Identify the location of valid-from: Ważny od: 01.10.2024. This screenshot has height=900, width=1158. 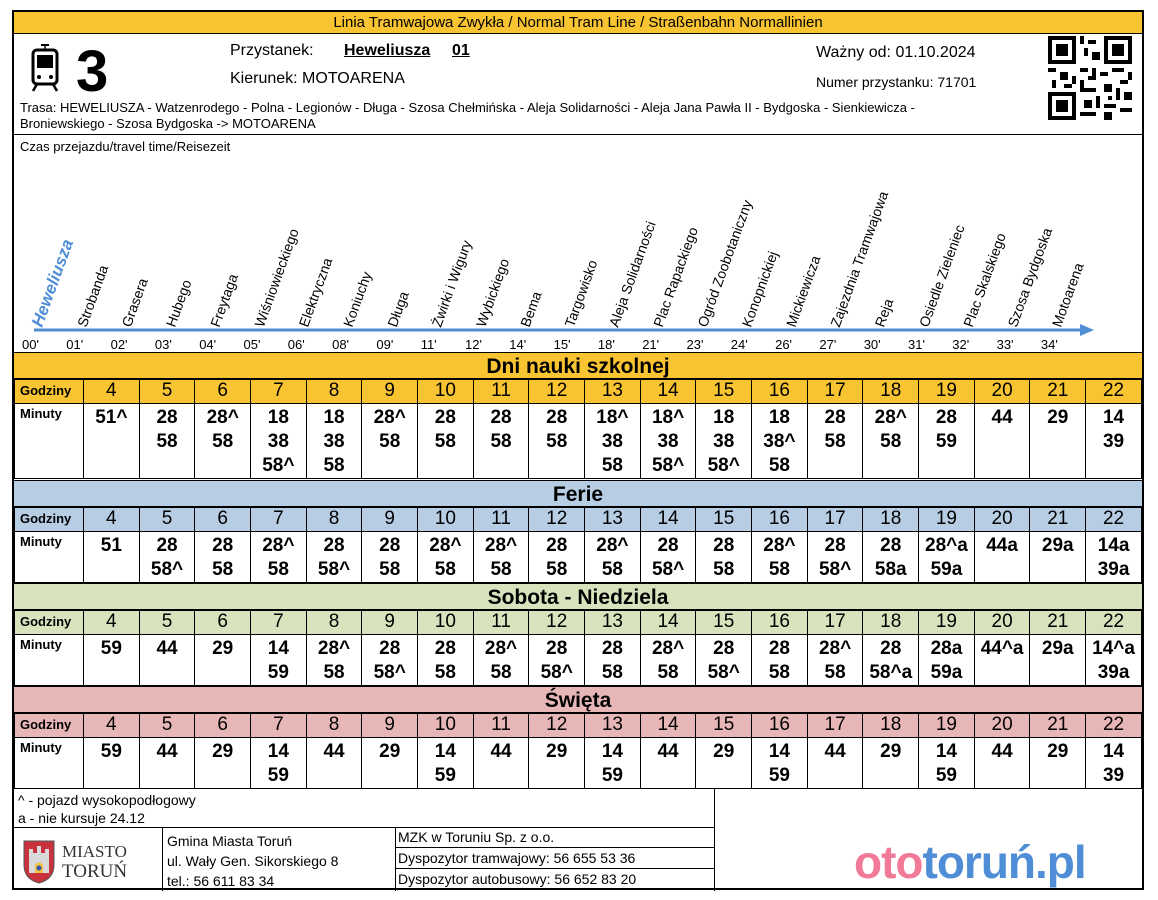
(896, 52).